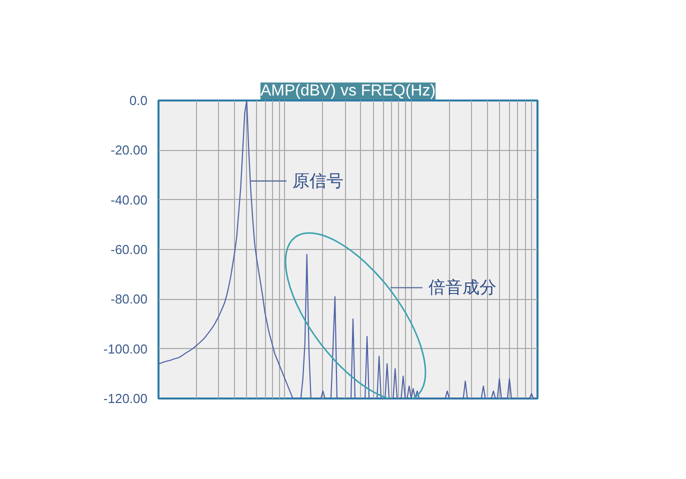  I want to click on y-tick-label: -100.00, so click(125, 348).